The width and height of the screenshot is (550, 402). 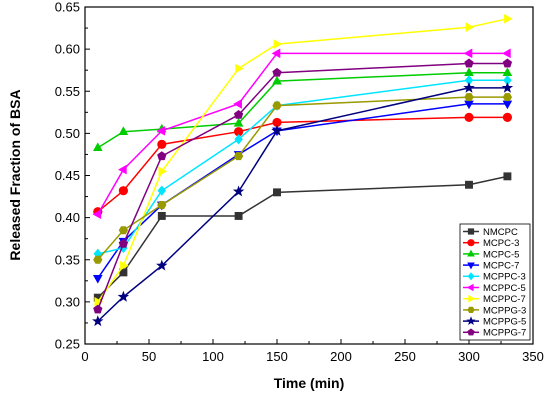 I want to click on legend-item: MCPPG-5, so click(x=494, y=322).